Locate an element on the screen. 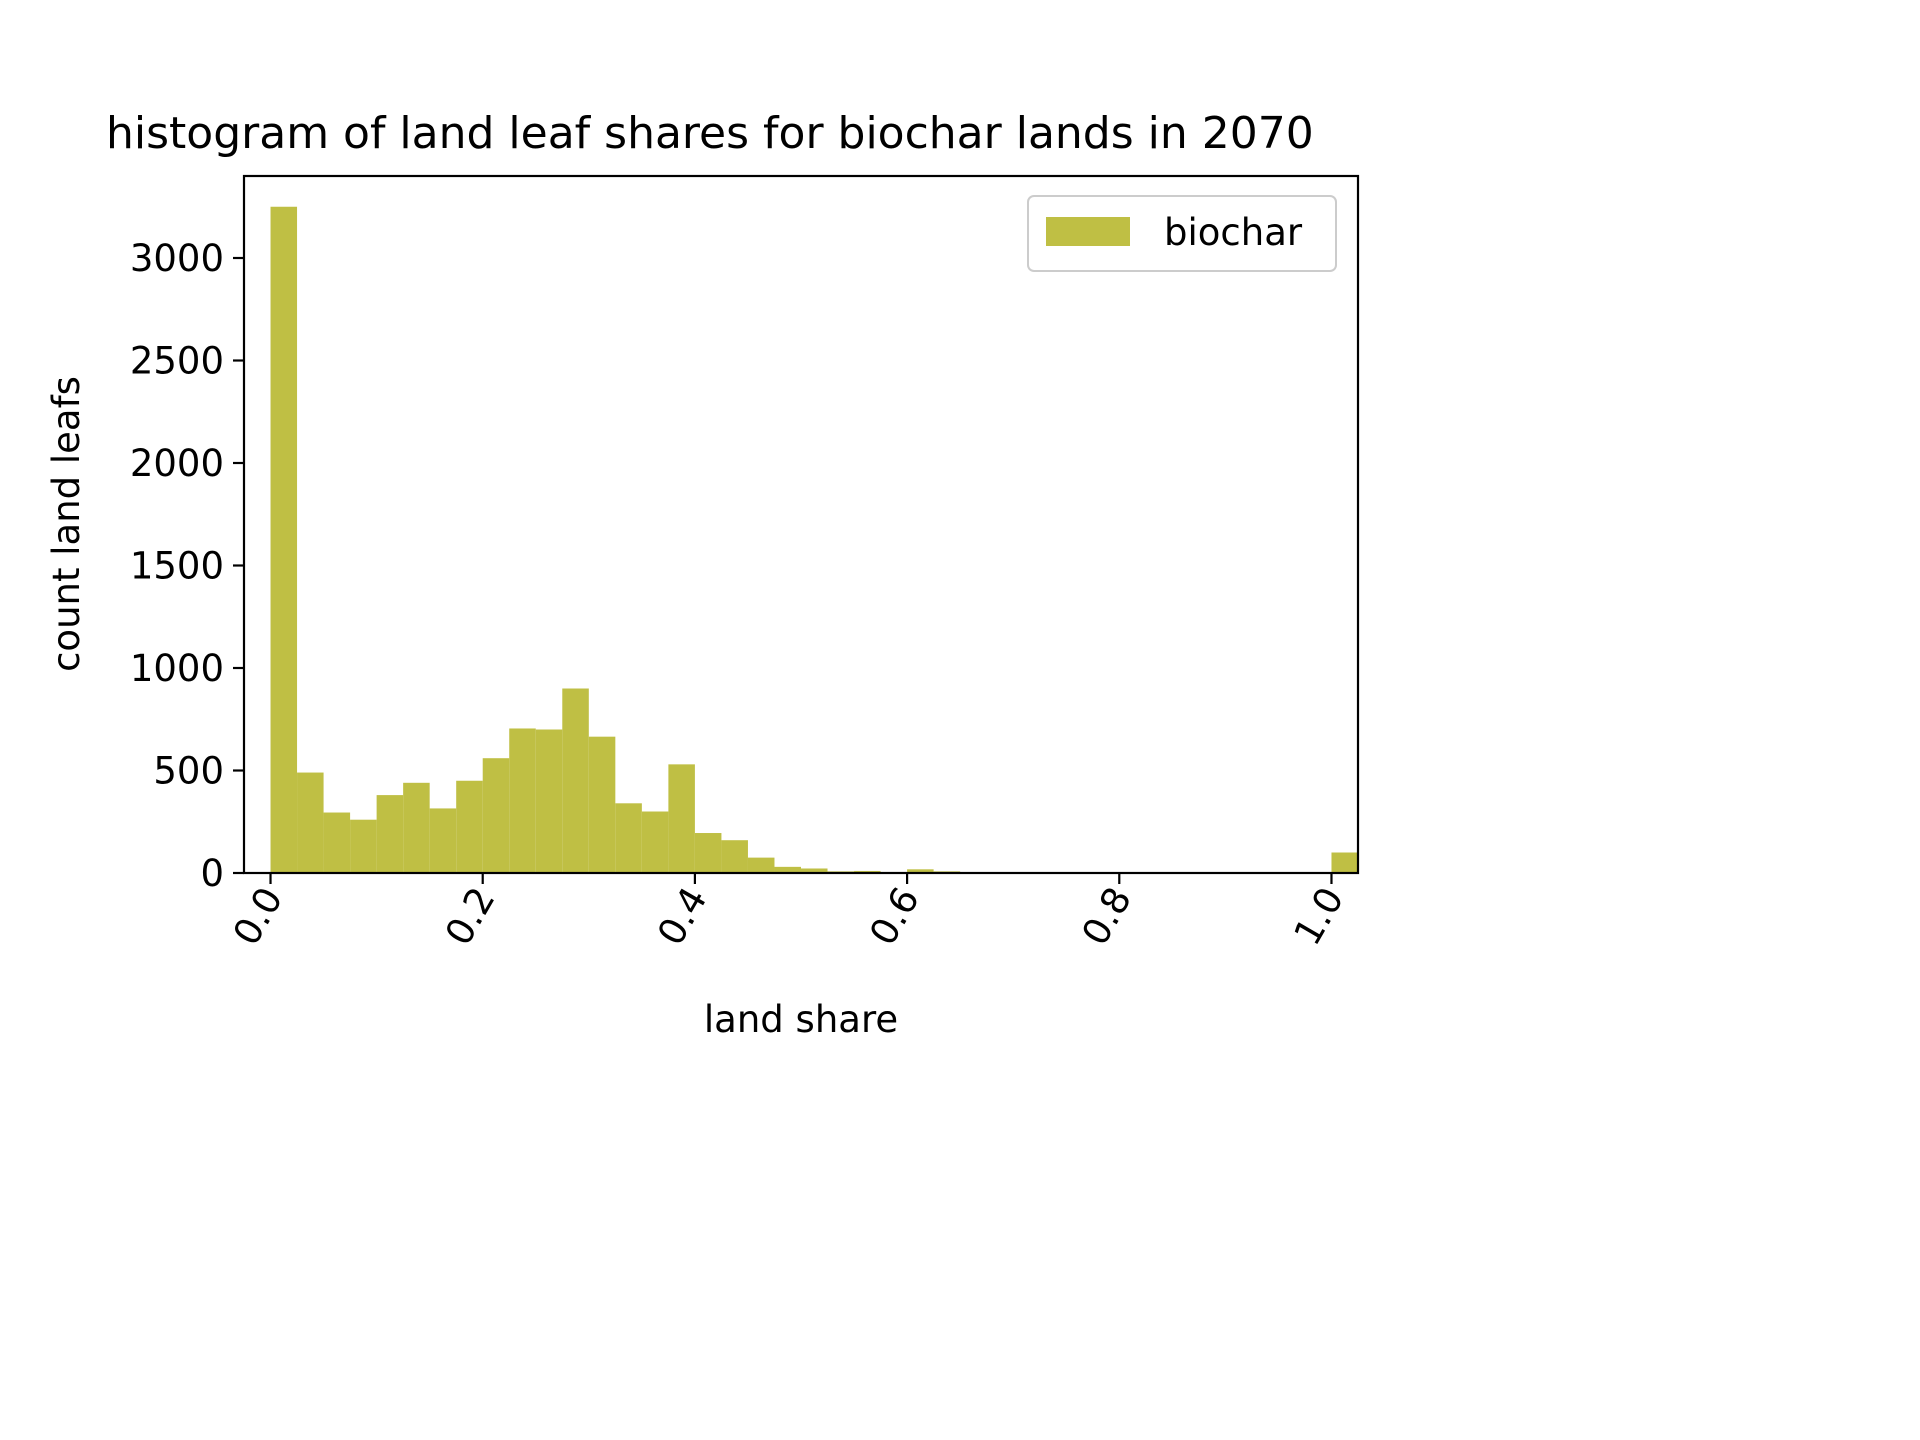 The width and height of the screenshot is (1920, 1440). x-tick-label: 0.4 is located at coordinates (682, 916).